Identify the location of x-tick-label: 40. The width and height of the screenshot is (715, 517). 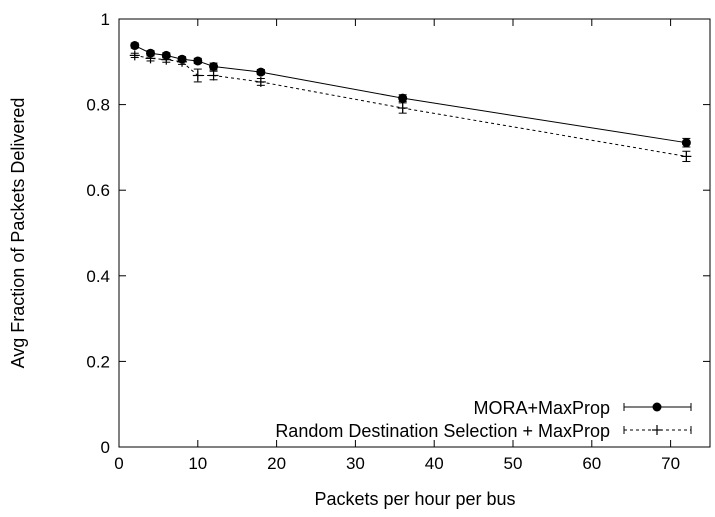
(434, 463).